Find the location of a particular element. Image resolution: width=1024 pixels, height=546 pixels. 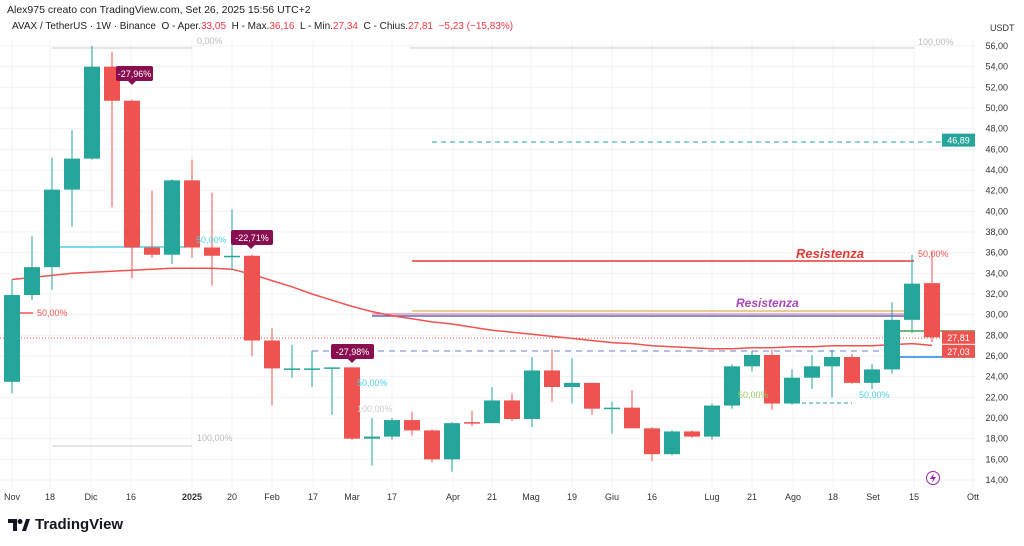

price-tag: 27,81 is located at coordinates (958, 337).